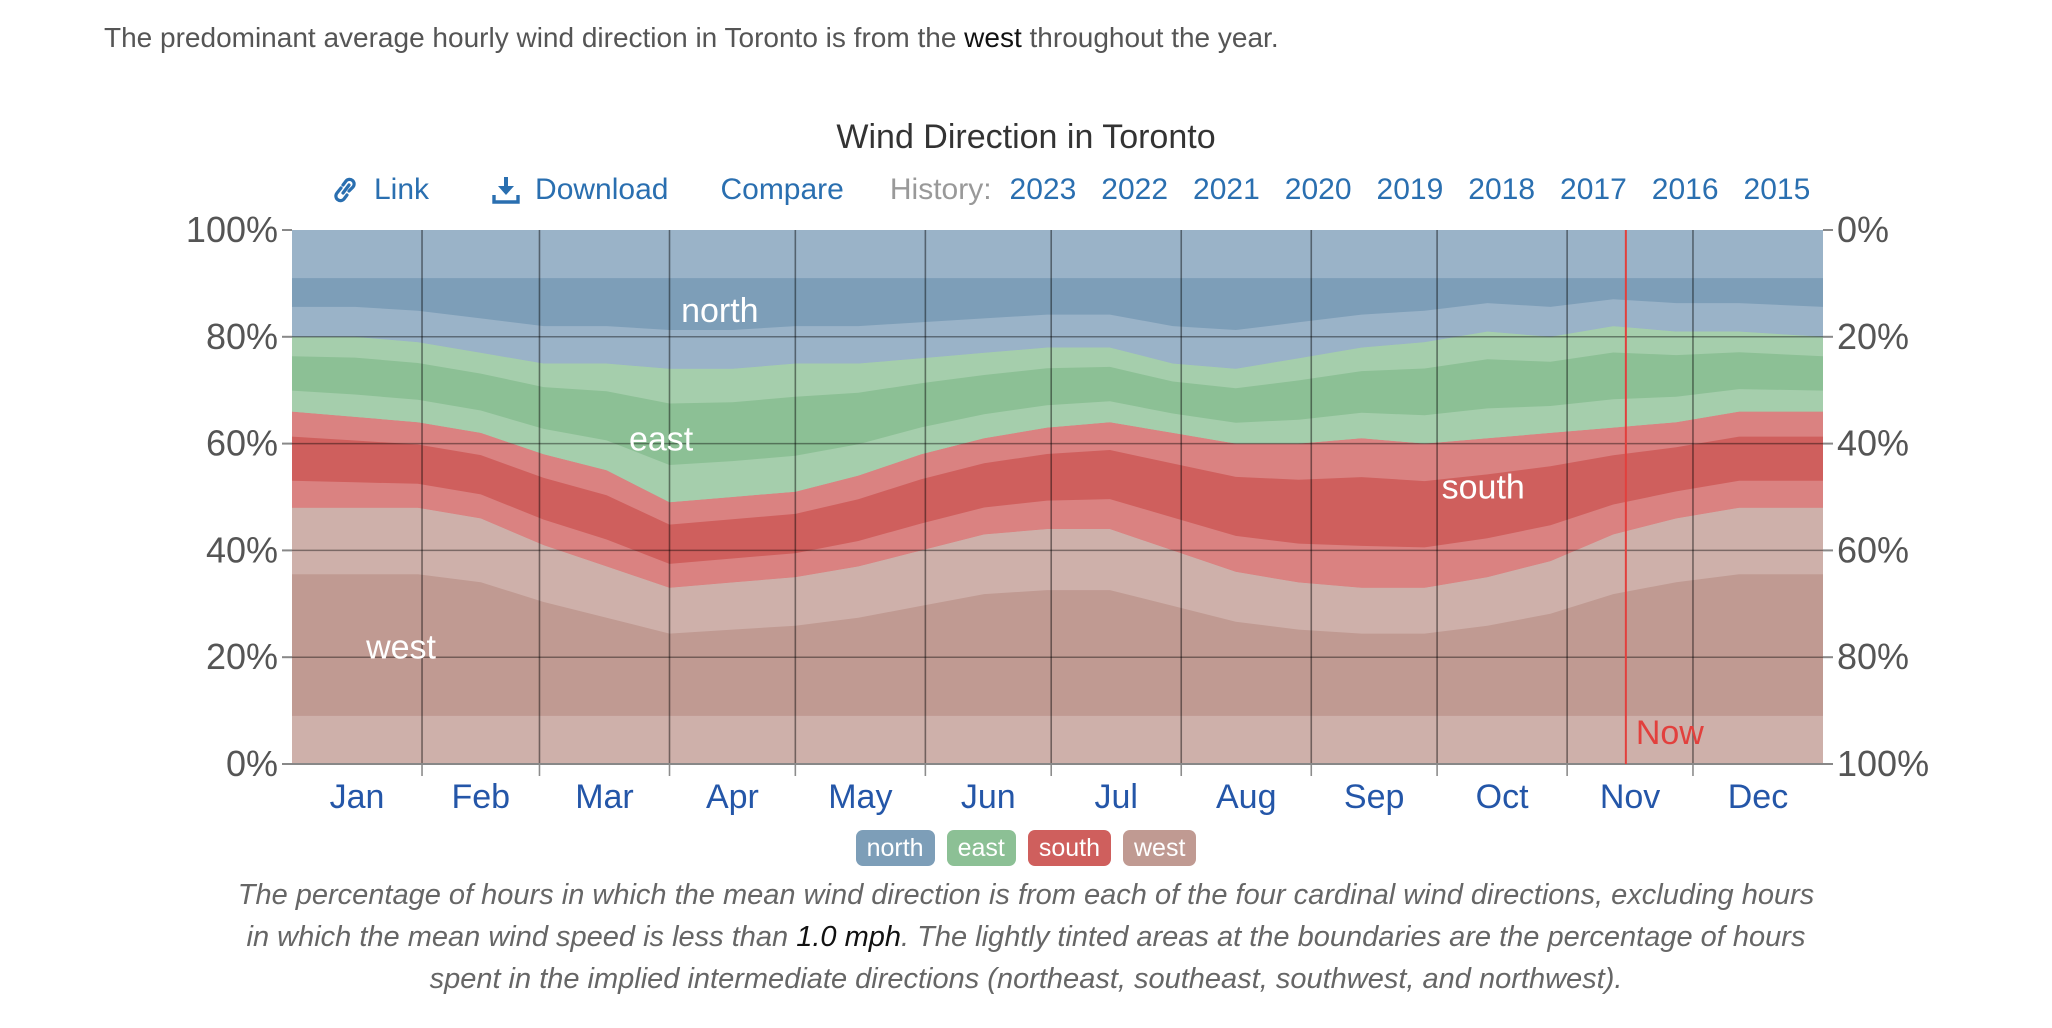  I want to click on month-label: Oct, so click(1502, 797).